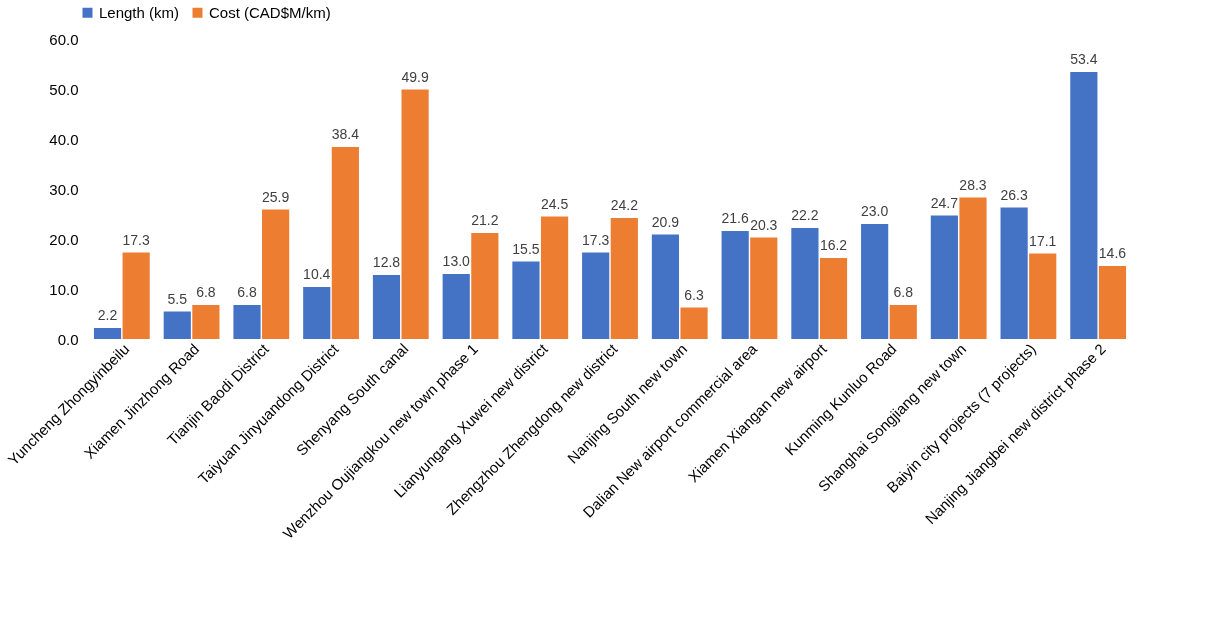  Describe the element at coordinates (64, 289) in the screenshot. I see `y-tick-label: 10.0` at that location.